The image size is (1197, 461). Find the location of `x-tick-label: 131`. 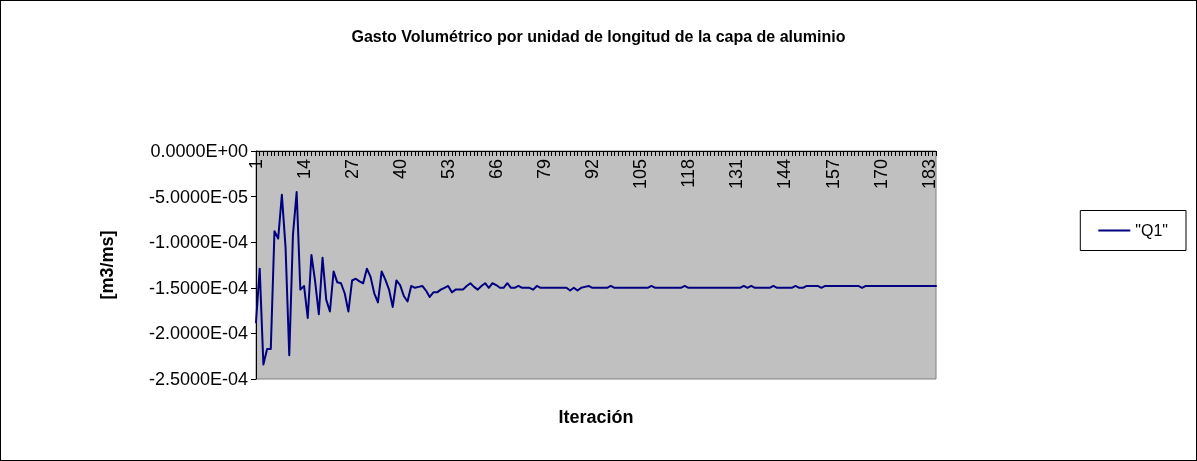

x-tick-label: 131 is located at coordinates (736, 174).